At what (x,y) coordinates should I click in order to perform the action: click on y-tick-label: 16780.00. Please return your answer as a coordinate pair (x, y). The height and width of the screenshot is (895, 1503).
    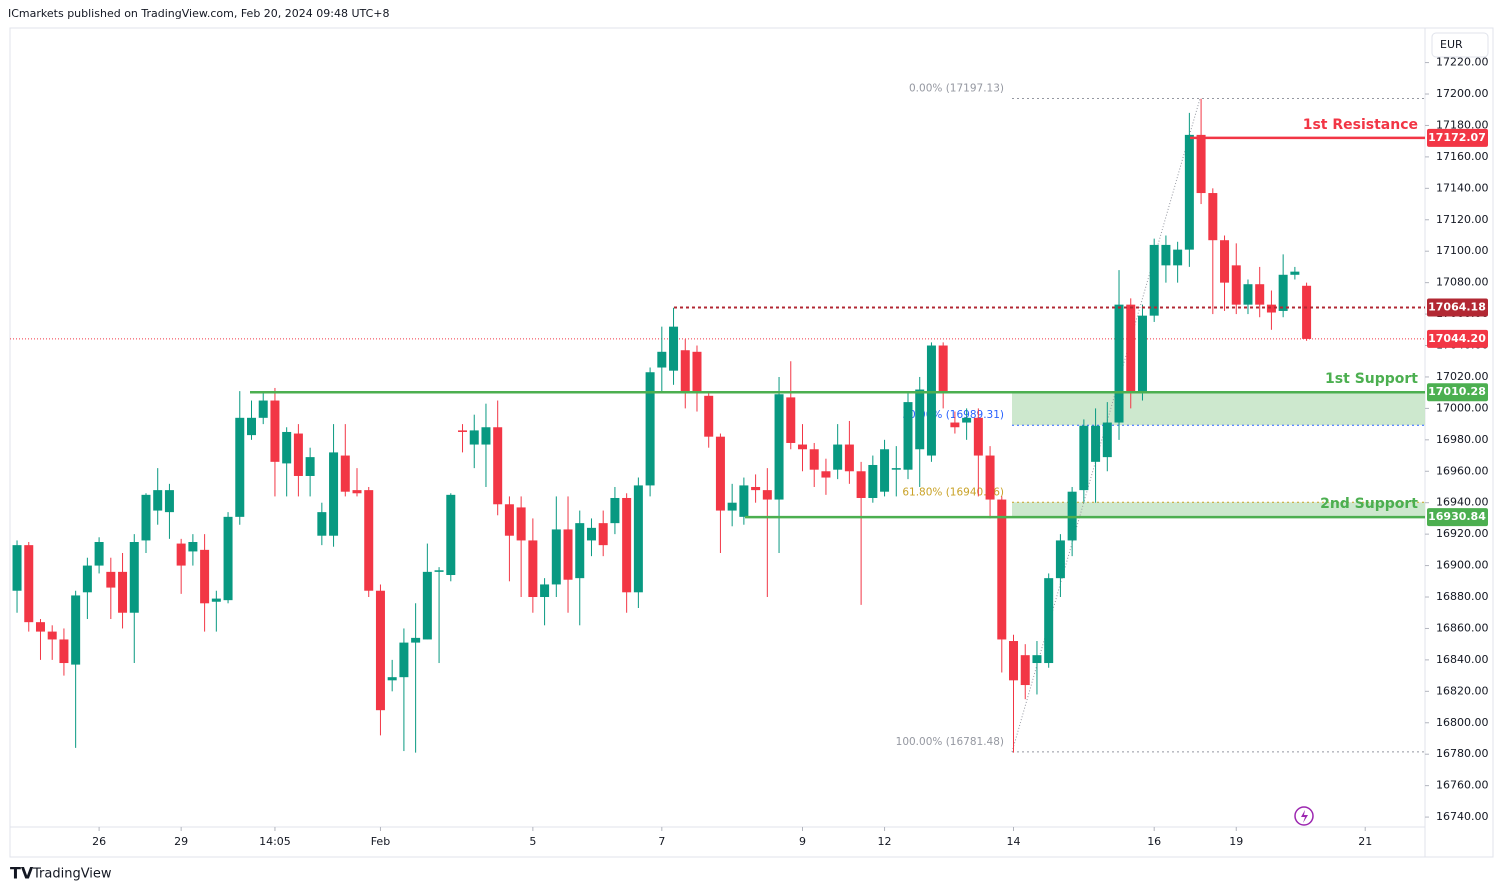
    Looking at the image, I should click on (1462, 753).